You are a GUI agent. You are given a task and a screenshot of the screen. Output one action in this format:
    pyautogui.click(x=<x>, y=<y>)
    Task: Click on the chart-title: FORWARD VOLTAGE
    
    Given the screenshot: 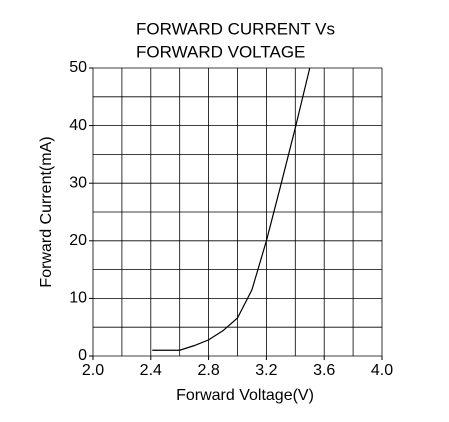 What is the action you would take?
    pyautogui.click(x=220, y=51)
    